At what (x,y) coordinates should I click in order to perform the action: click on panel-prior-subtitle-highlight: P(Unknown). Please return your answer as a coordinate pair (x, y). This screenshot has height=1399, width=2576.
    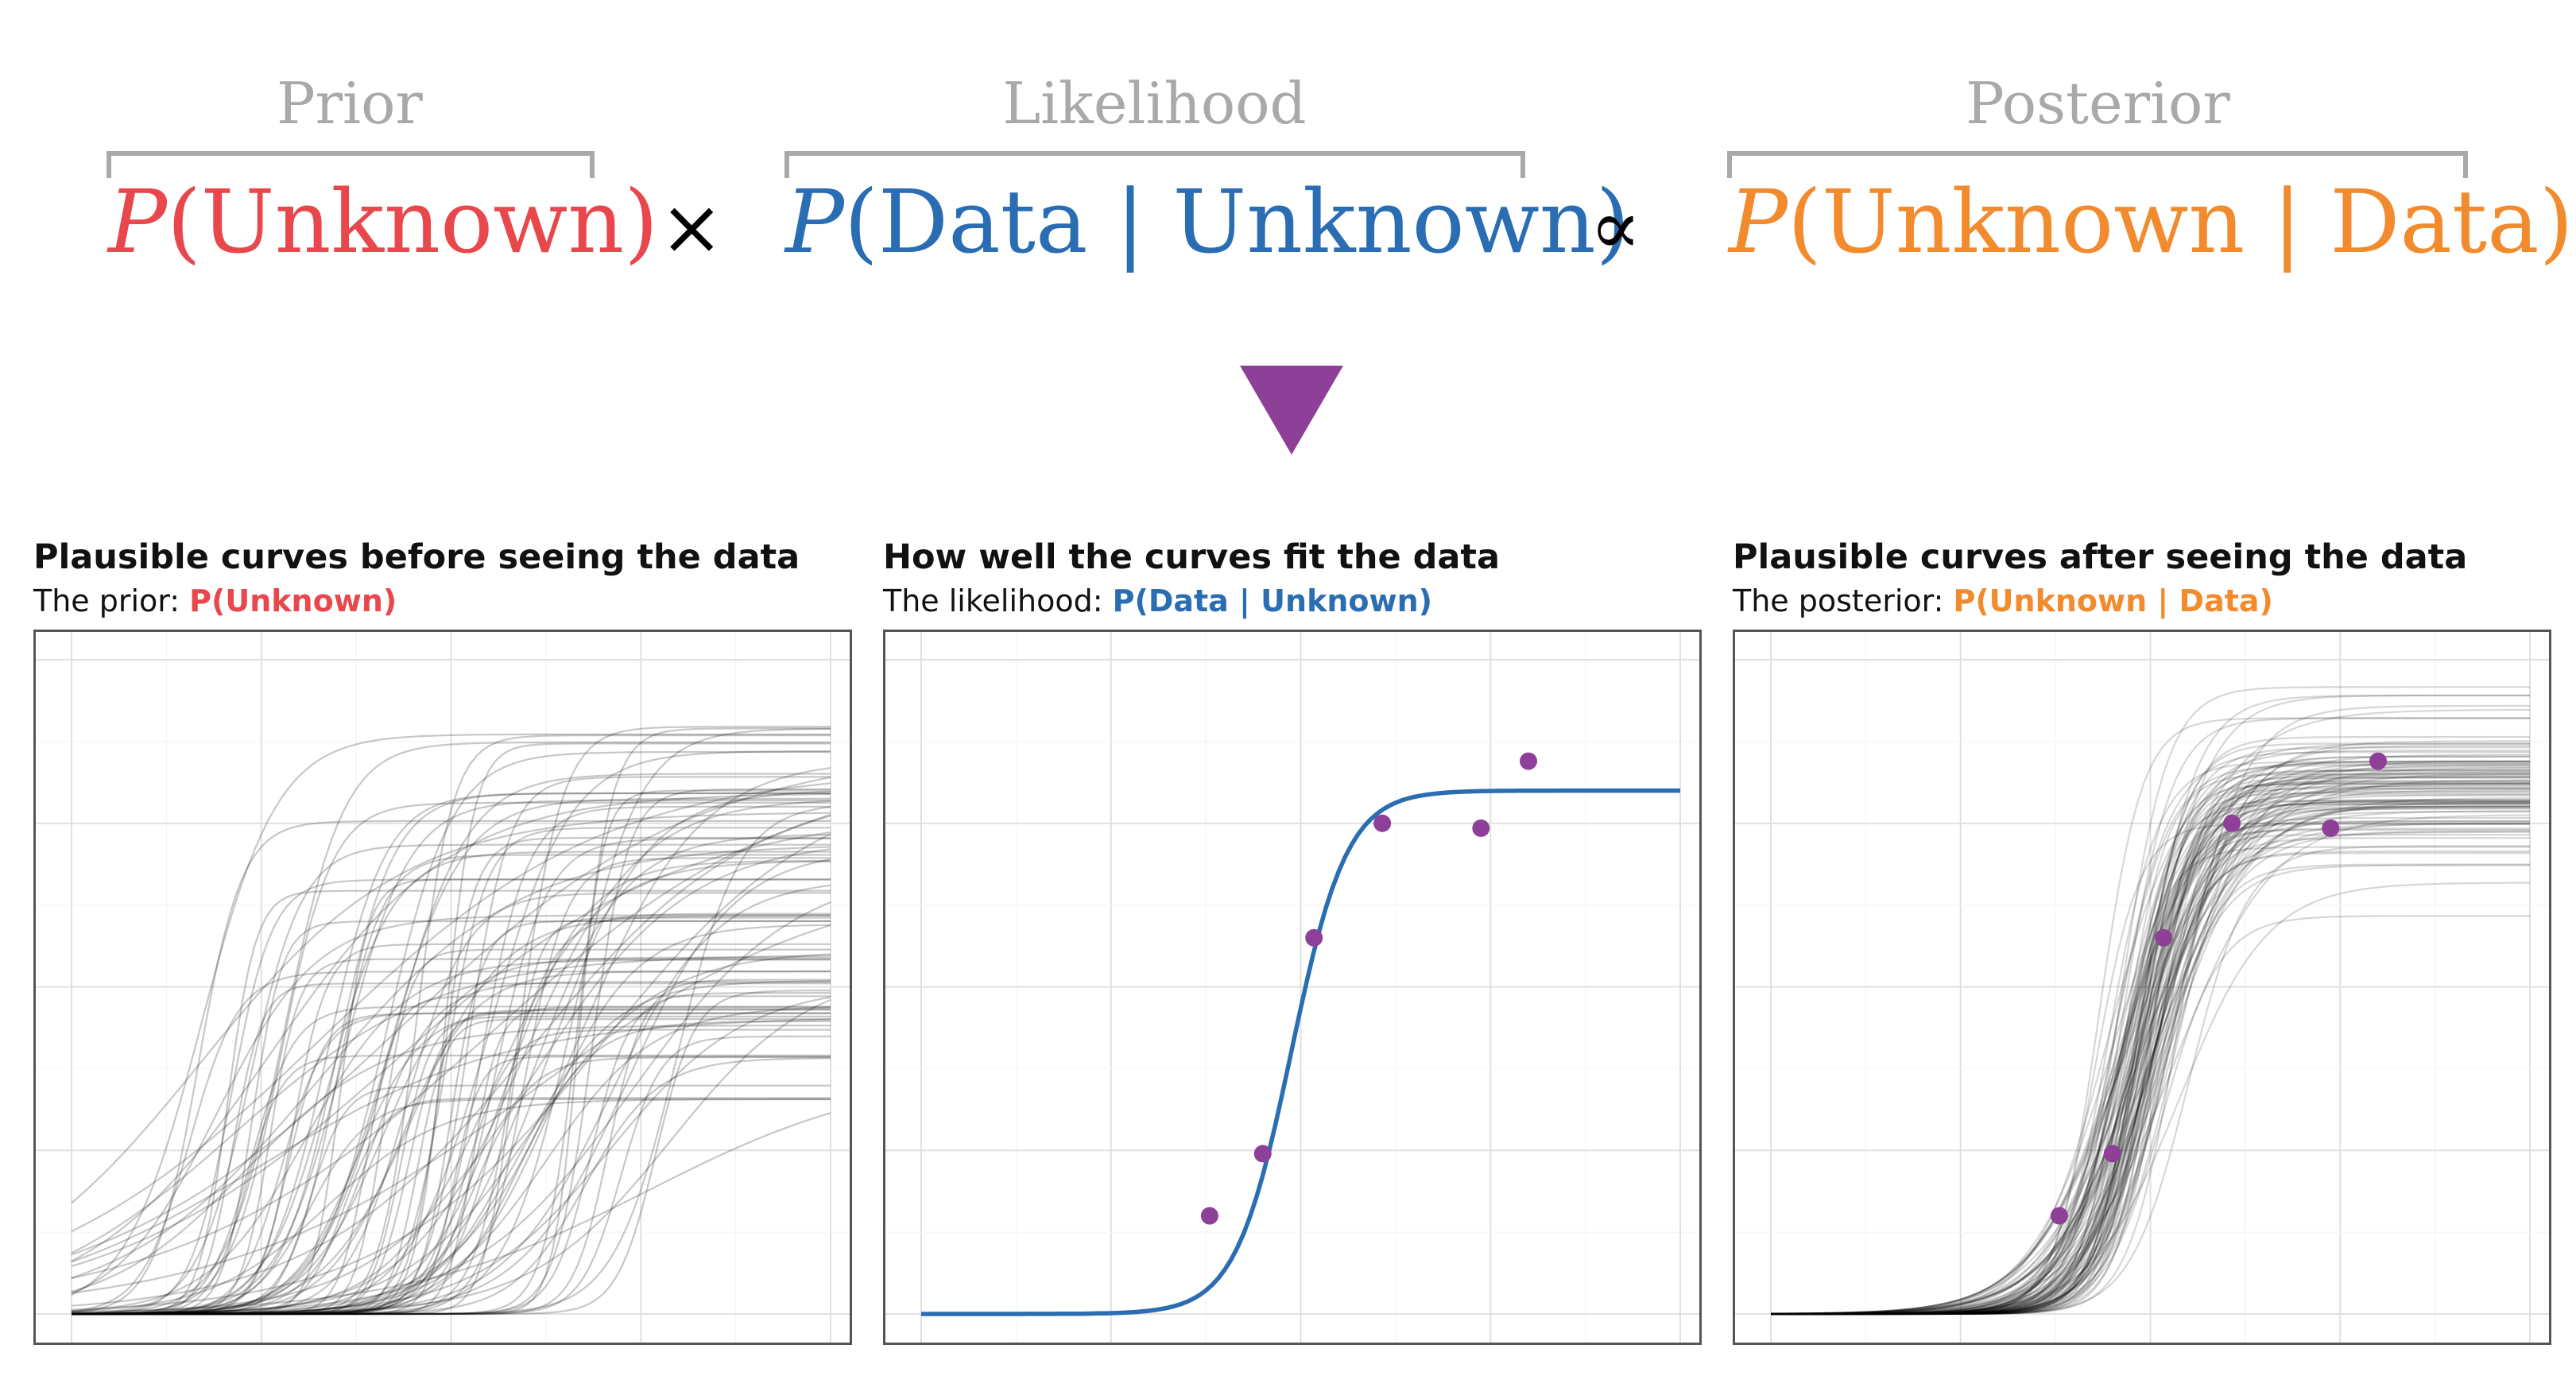
    Looking at the image, I should click on (293, 600).